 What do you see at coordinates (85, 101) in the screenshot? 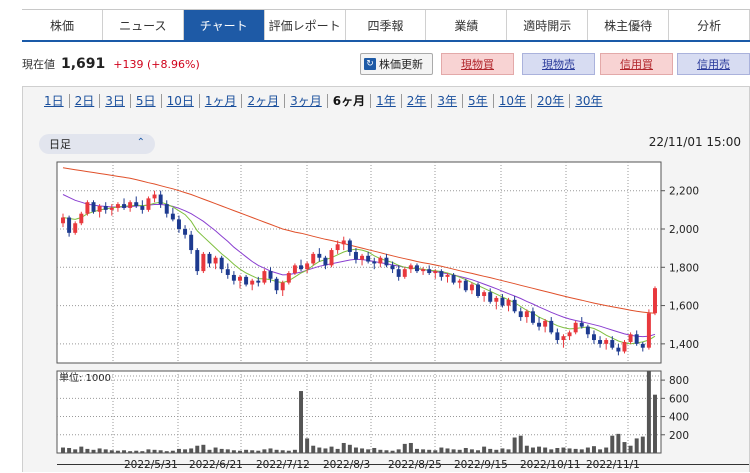
I see `range-option-1: 2日` at bounding box center [85, 101].